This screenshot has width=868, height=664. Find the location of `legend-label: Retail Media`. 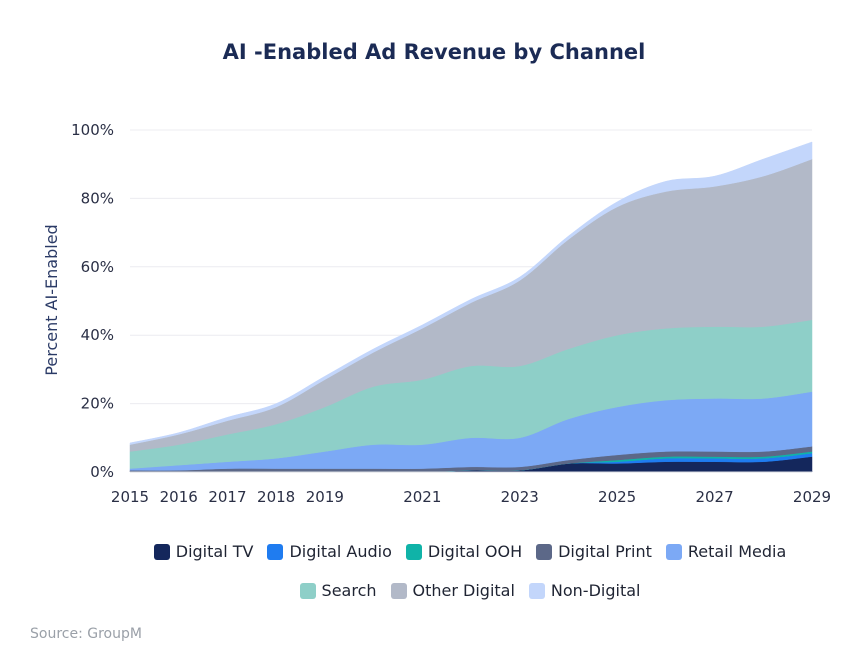

legend-label: Retail Media is located at coordinates (737, 551).